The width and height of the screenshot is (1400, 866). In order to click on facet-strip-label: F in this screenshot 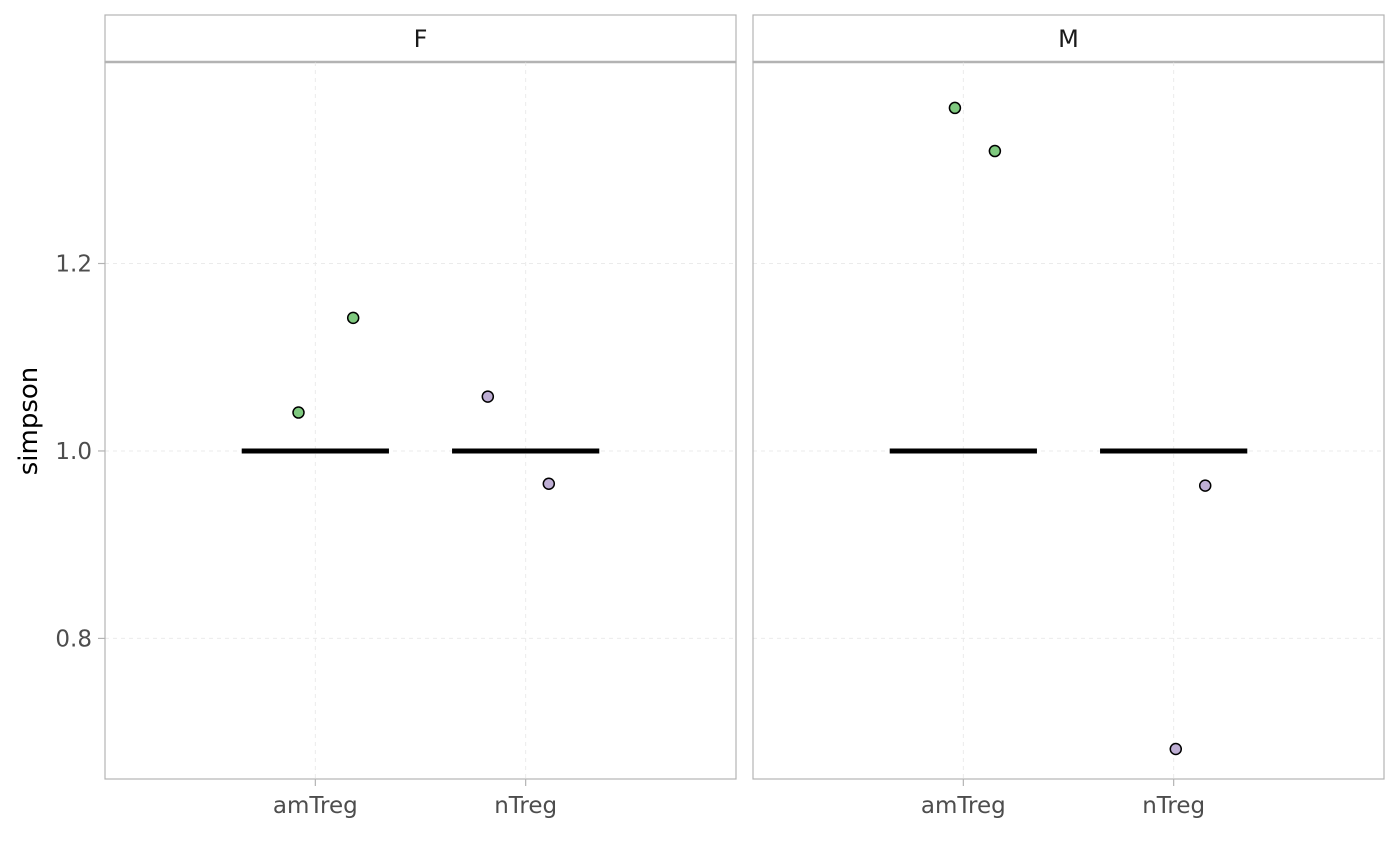, I will do `click(421, 39)`.